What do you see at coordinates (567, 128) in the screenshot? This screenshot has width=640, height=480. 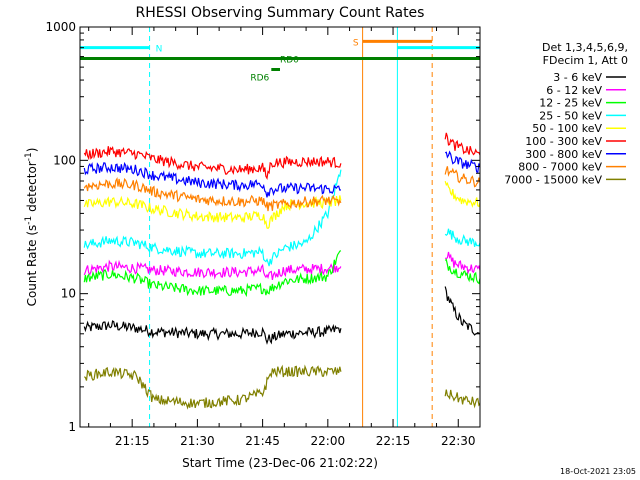 I see `legend-label-4: 50 - 100 keV` at bounding box center [567, 128].